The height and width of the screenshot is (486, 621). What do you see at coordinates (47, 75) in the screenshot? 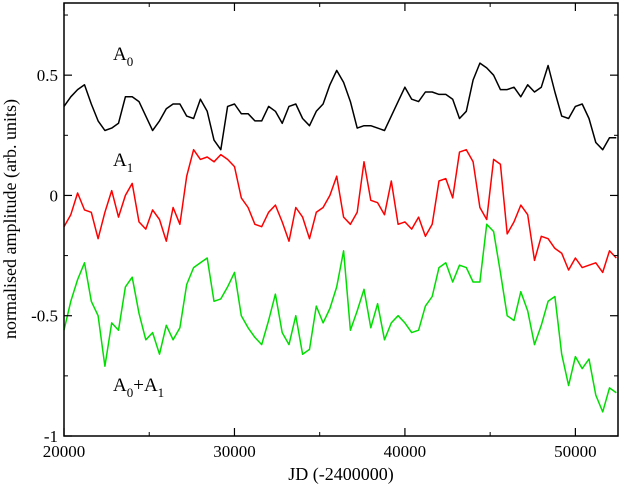
I see `y-tick-label: 0.5` at bounding box center [47, 75].